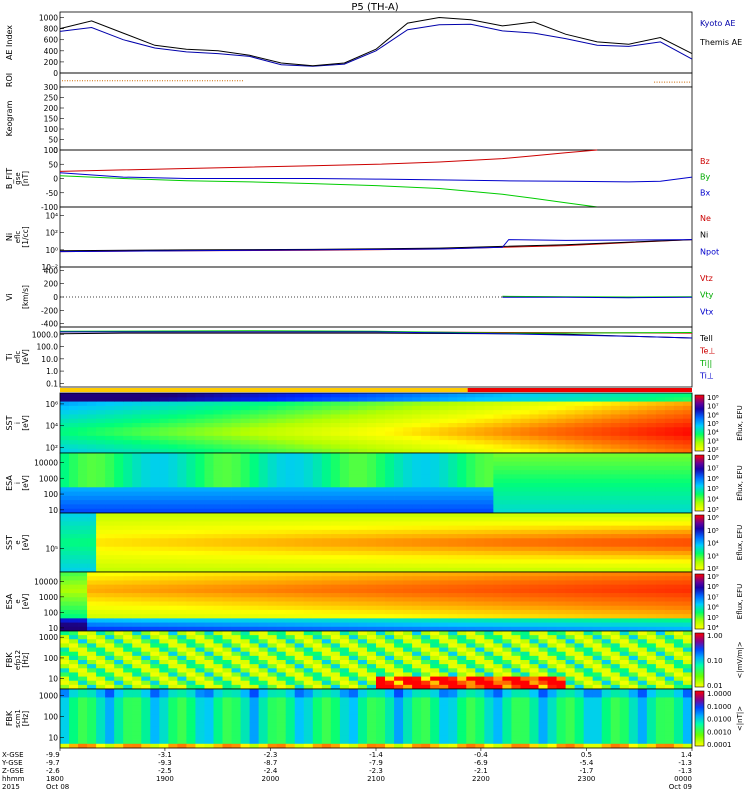 This screenshot has height=800, width=750. What do you see at coordinates (699, 601) in the screenshot?
I see `colorbar` at bounding box center [699, 601].